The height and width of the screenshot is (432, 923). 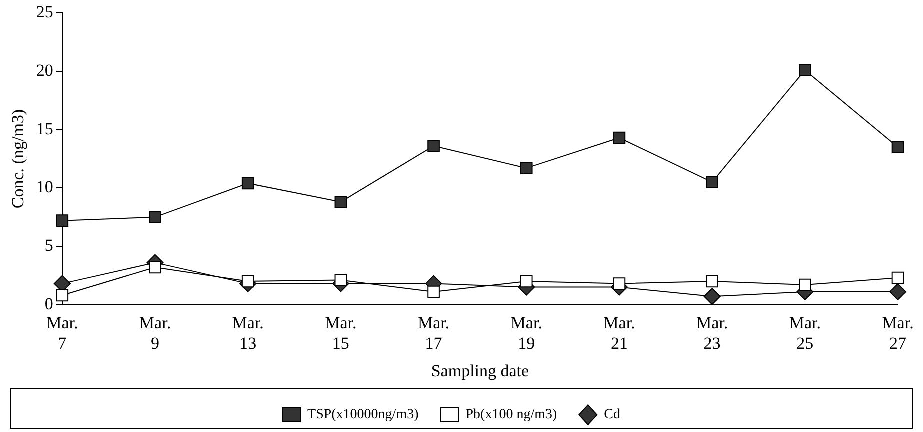 What do you see at coordinates (364, 415) in the screenshot?
I see `legend-label: TSP(x10000ng/m3)` at bounding box center [364, 415].